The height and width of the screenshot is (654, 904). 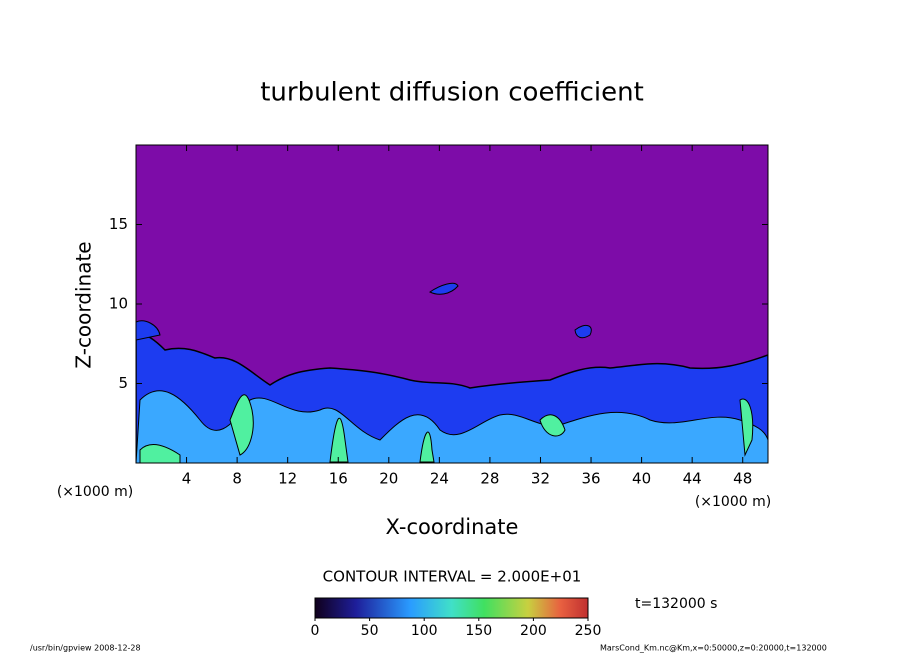 What do you see at coordinates (588, 631) in the screenshot?
I see `colorbar-tick-label: 250` at bounding box center [588, 631].